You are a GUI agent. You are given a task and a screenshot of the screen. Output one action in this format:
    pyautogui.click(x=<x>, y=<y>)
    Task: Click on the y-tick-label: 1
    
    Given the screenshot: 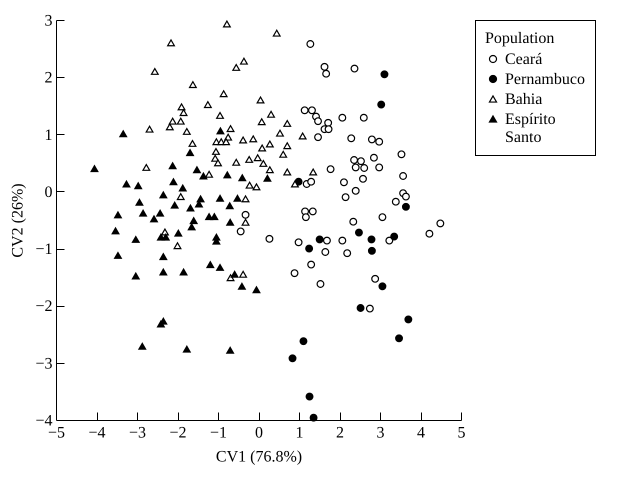 What is the action you would take?
    pyautogui.click(x=48, y=135)
    